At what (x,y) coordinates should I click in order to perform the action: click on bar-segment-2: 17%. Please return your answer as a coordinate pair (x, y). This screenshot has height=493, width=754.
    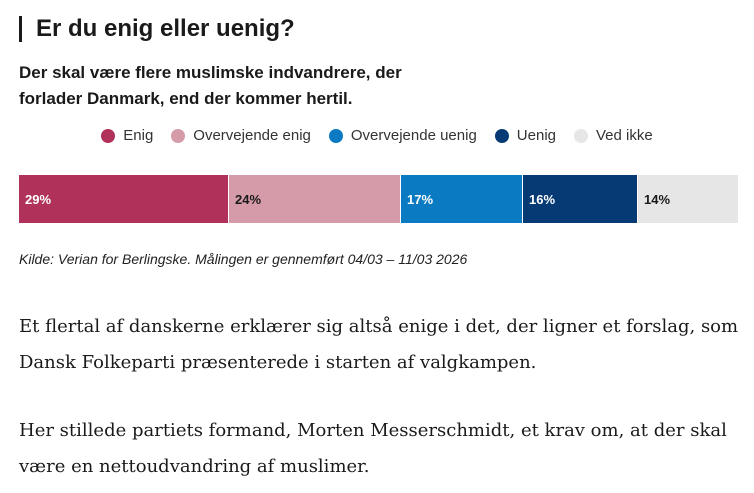
    Looking at the image, I should click on (461, 199).